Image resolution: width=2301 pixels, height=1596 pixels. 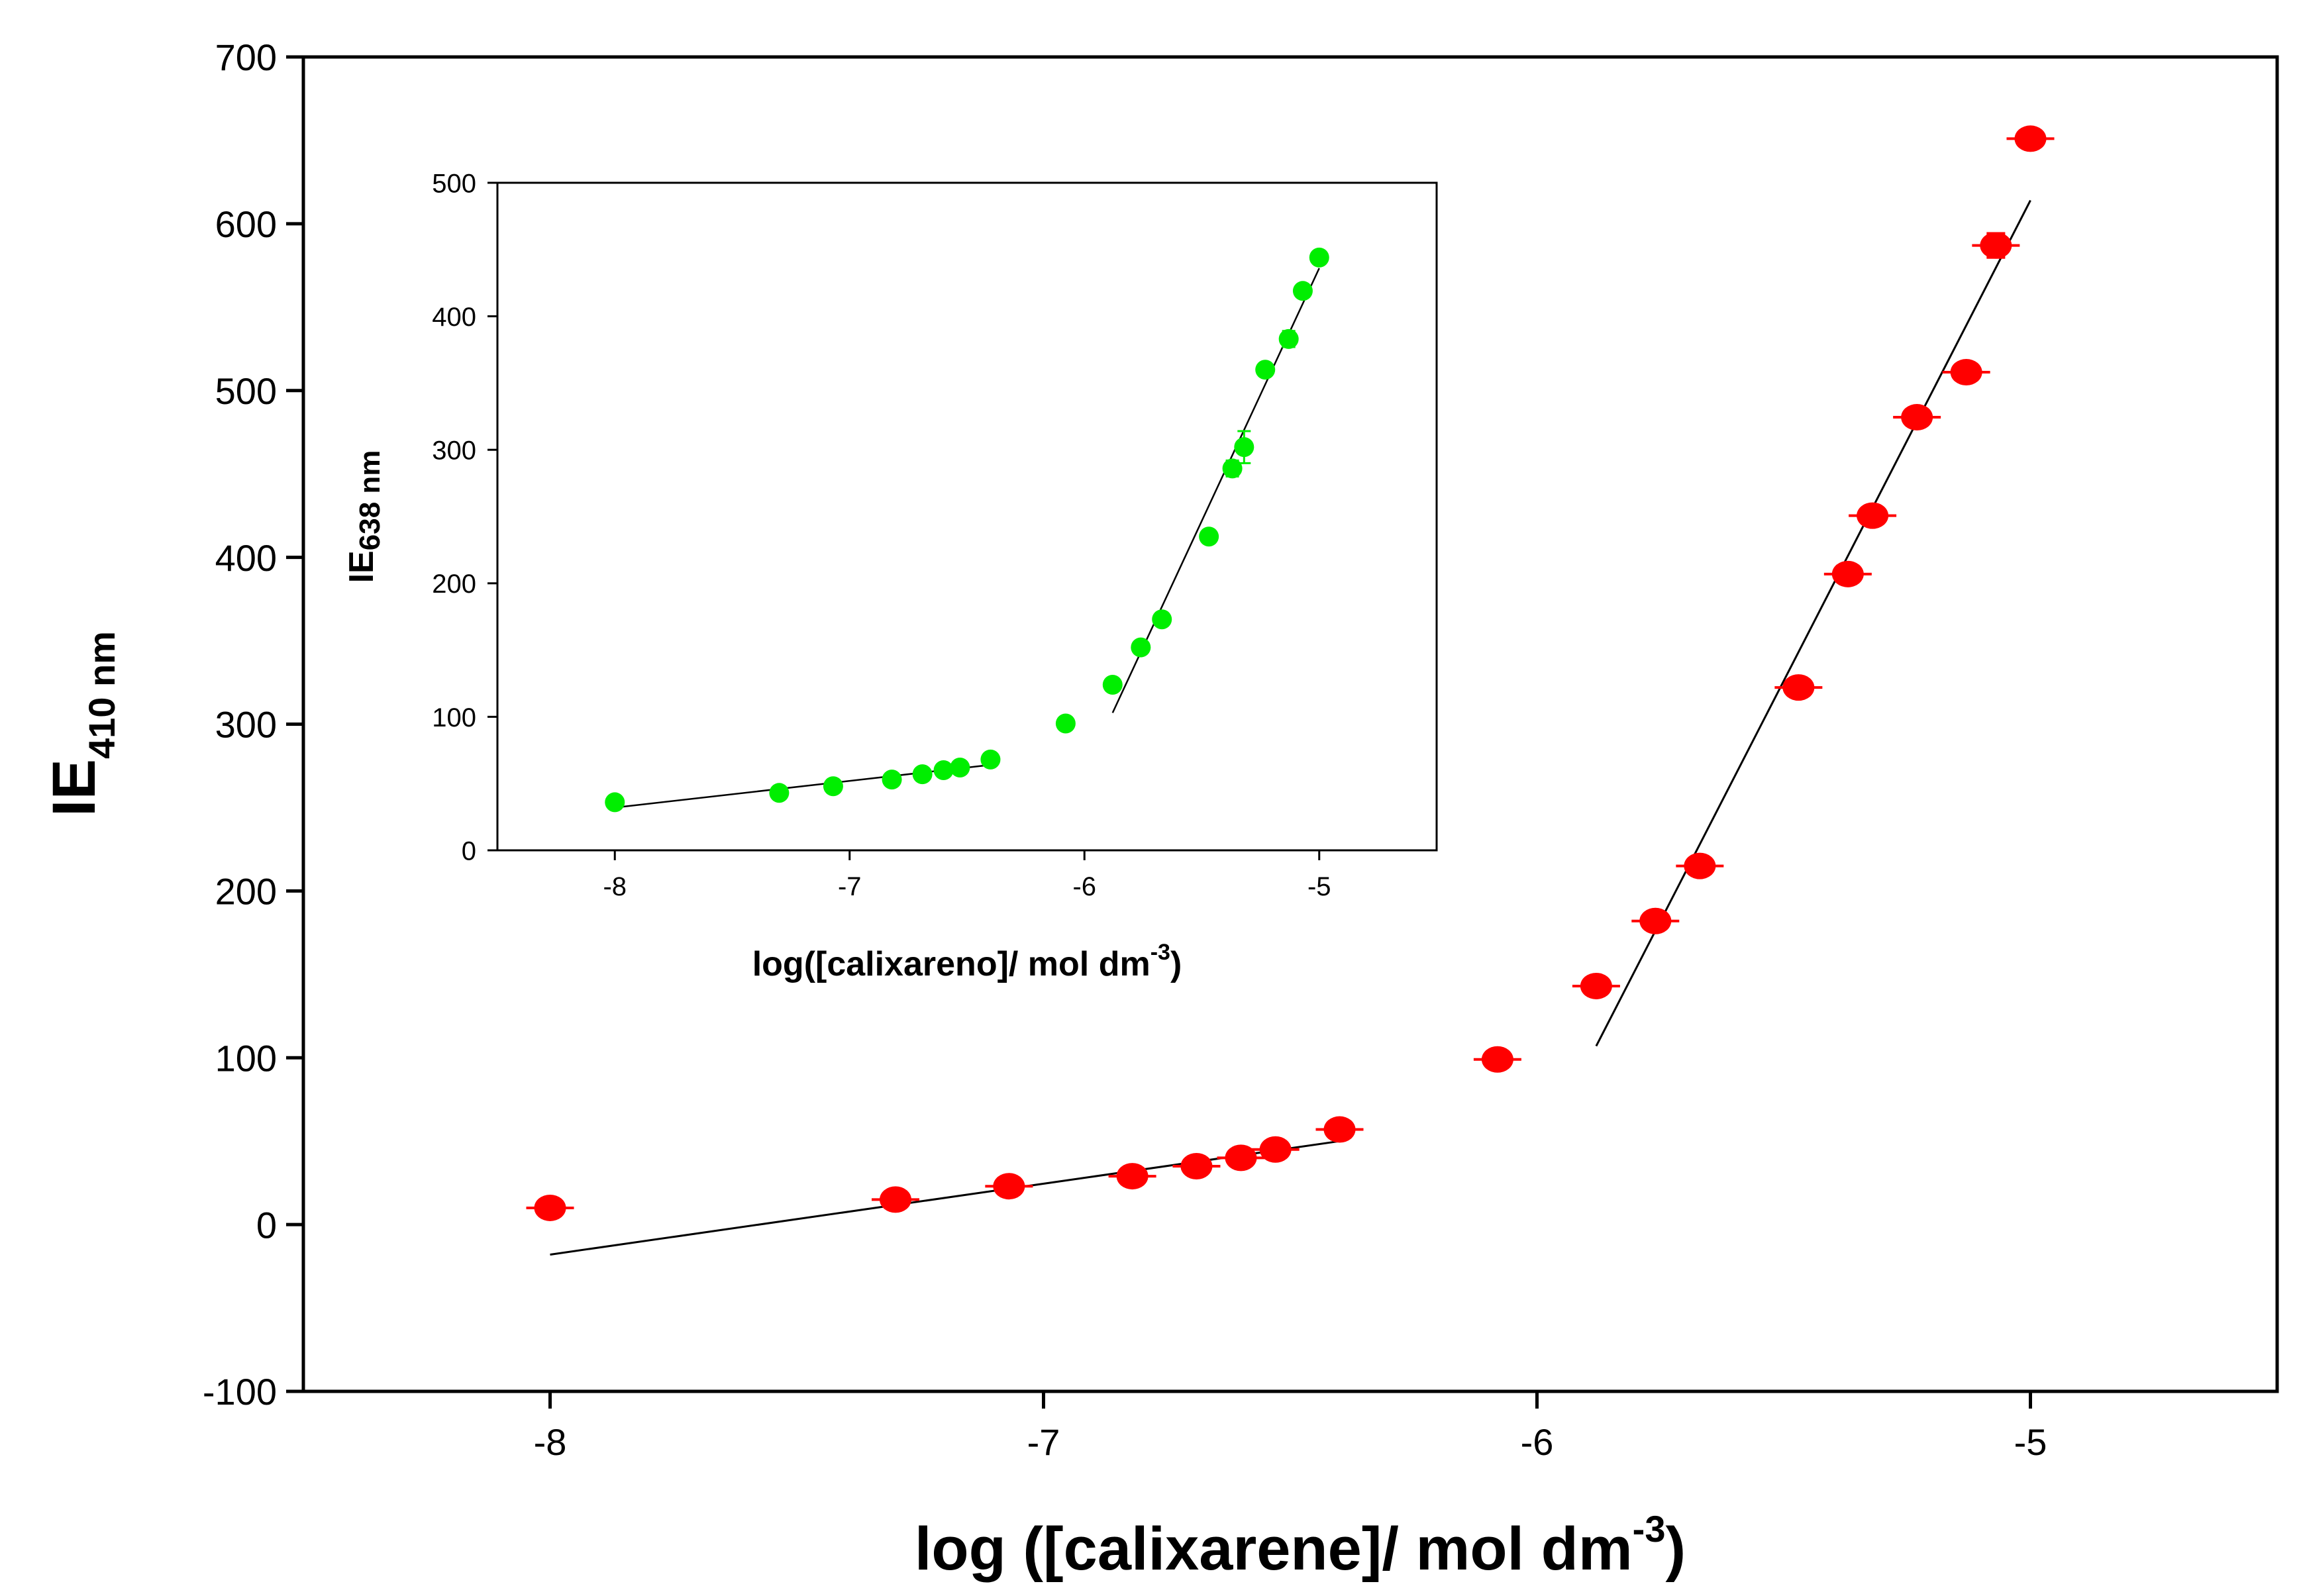 I want to click on main-y-axis-title: IE410 nm, so click(x=81, y=724).